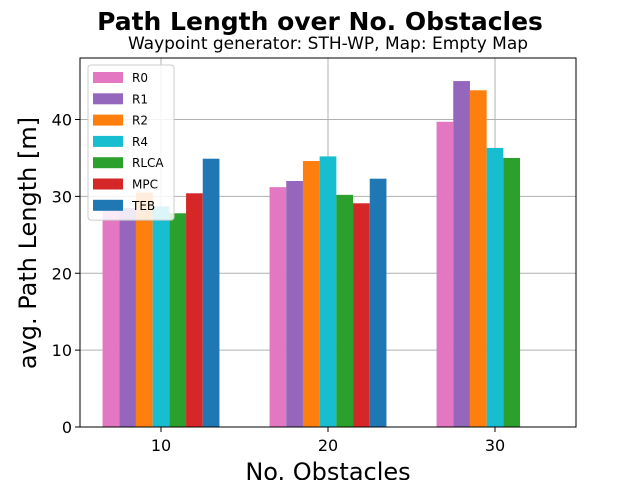  Describe the element at coordinates (143, 206) in the screenshot. I see `legend-label-teb: TEB` at that location.